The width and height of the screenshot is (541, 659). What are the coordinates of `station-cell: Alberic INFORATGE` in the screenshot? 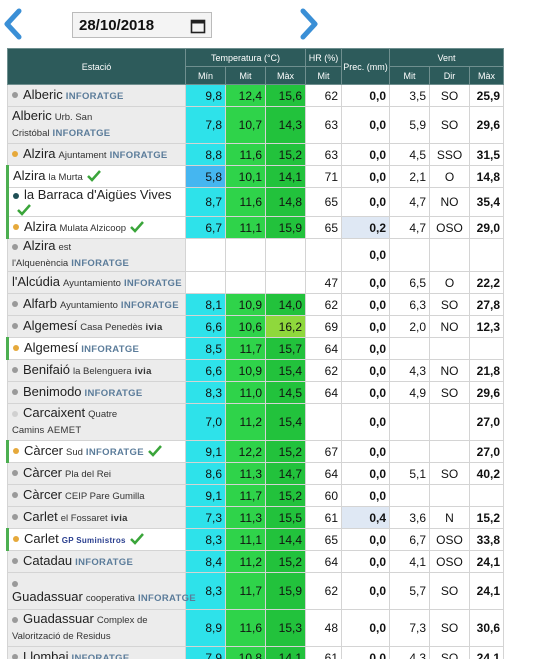 It's located at (96, 95).